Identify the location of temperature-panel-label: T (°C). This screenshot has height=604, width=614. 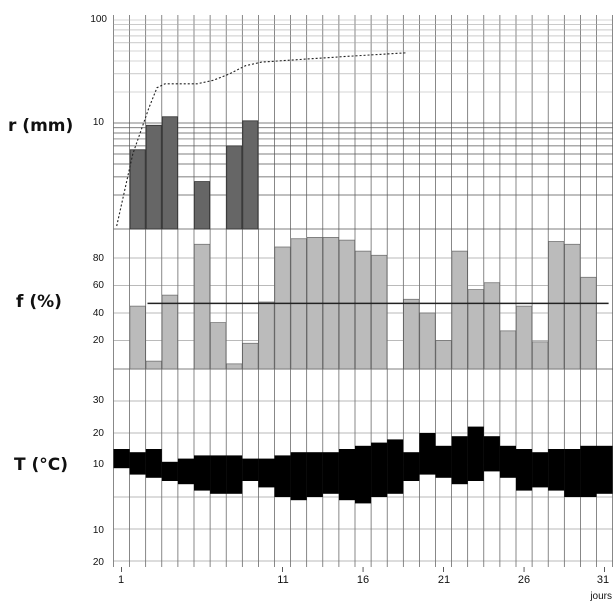
(41, 465).